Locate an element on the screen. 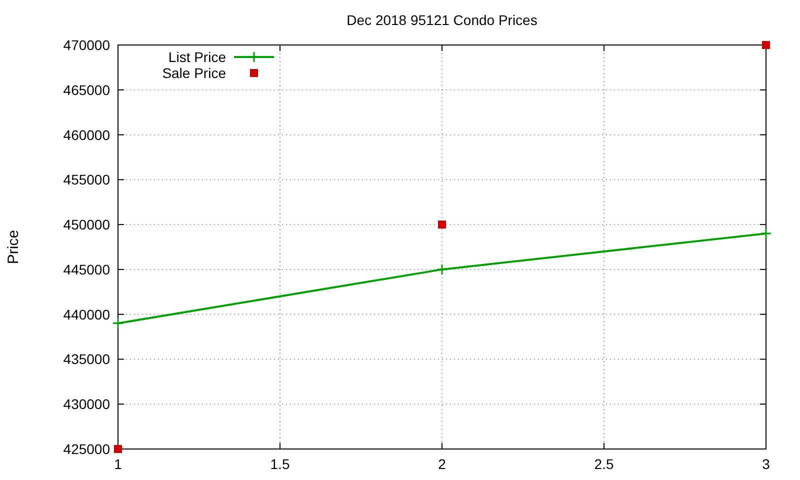 This screenshot has width=800, height=480. y-tick-label: 430000 is located at coordinates (86, 404).